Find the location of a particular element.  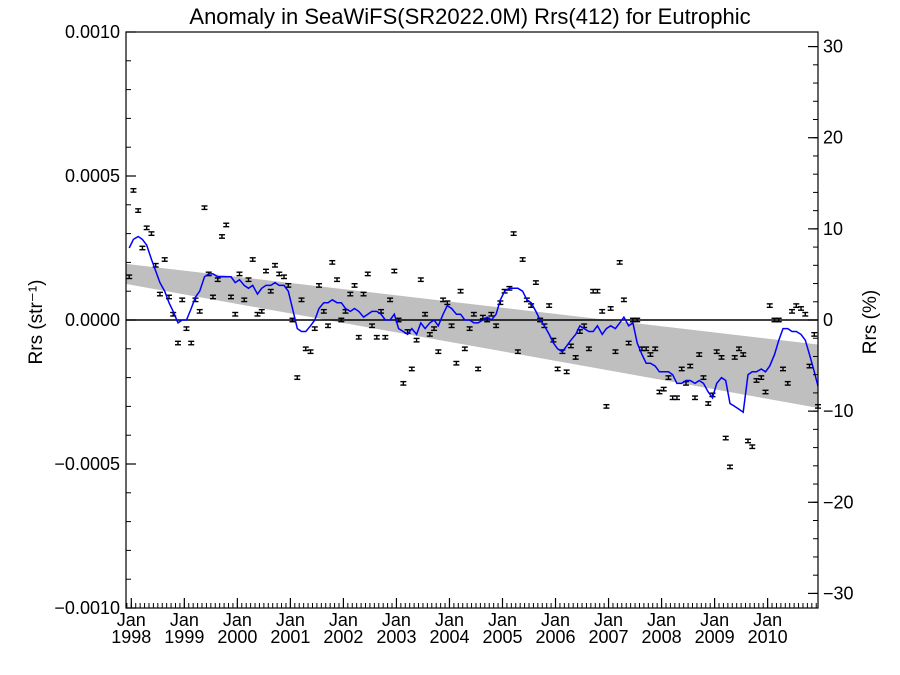

right-tick-label: 20 is located at coordinates (833, 138).